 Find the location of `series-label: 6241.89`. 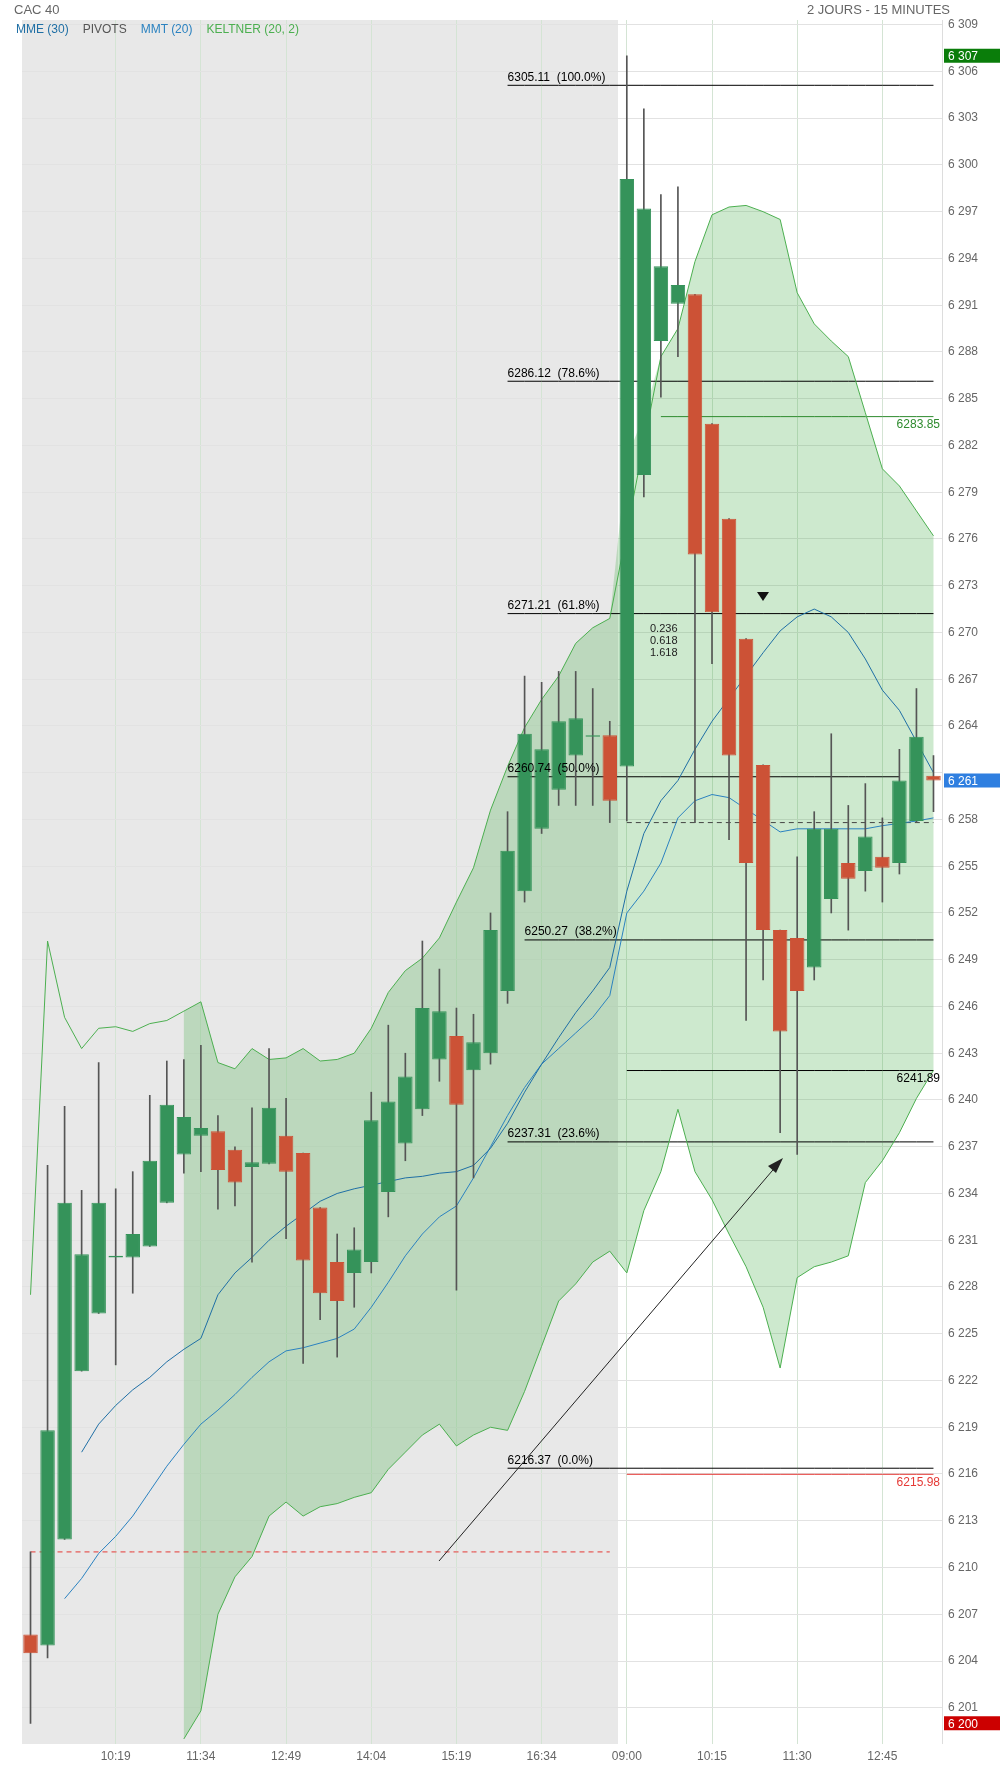

series-label: 6241.89 is located at coordinates (918, 1077).